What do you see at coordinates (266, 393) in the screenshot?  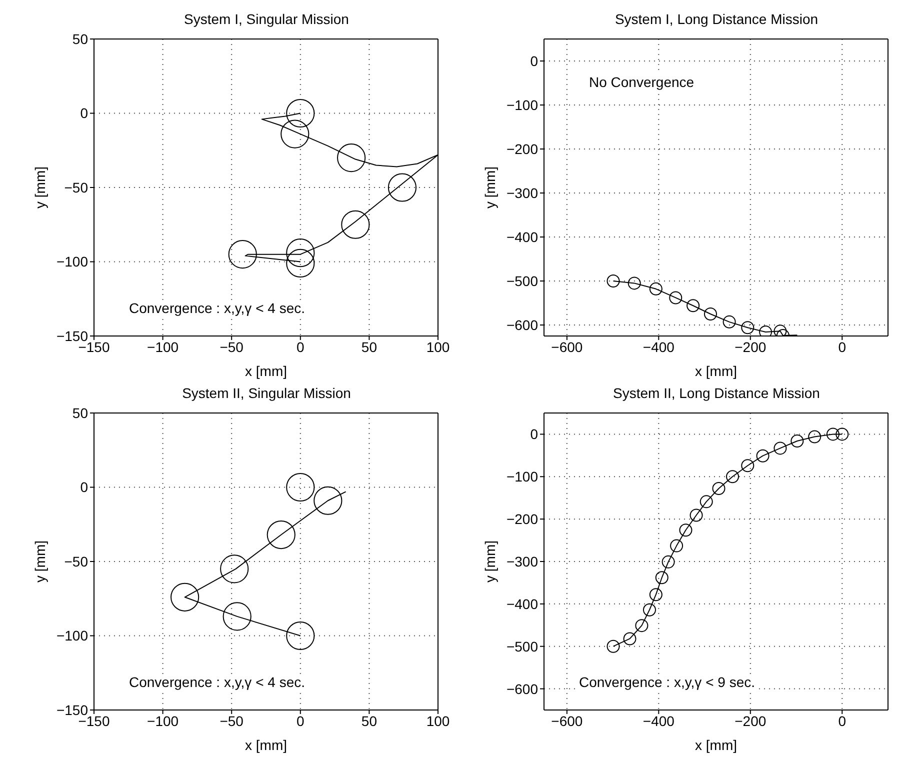 I see `chart-title: System II, Singular Mission` at bounding box center [266, 393].